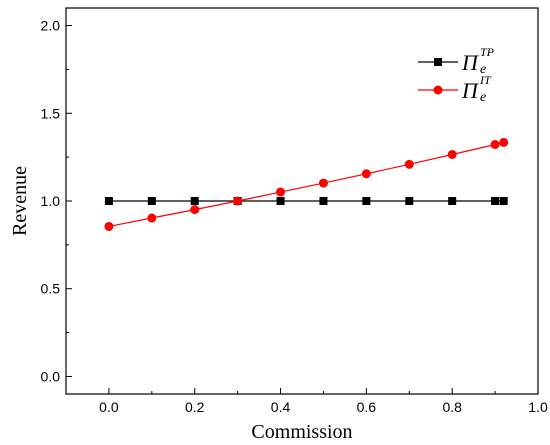 Image resolution: width=550 pixels, height=445 pixels. I want to click on y-tick-label: 1.5, so click(51, 113).